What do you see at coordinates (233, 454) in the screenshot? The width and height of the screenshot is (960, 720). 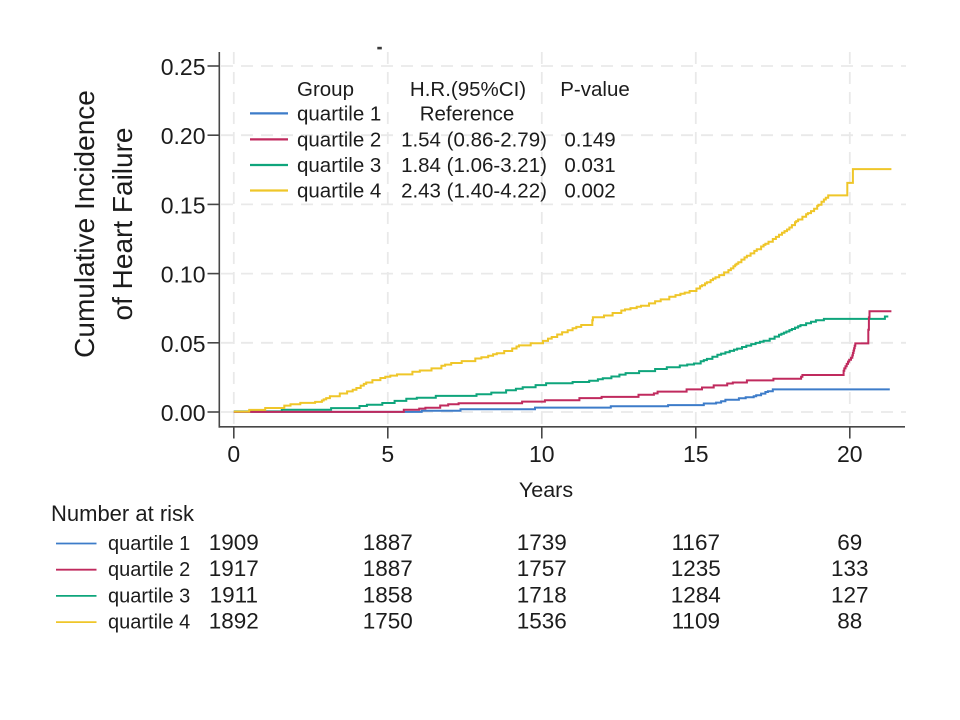 I see `svg-text: 0` at bounding box center [233, 454].